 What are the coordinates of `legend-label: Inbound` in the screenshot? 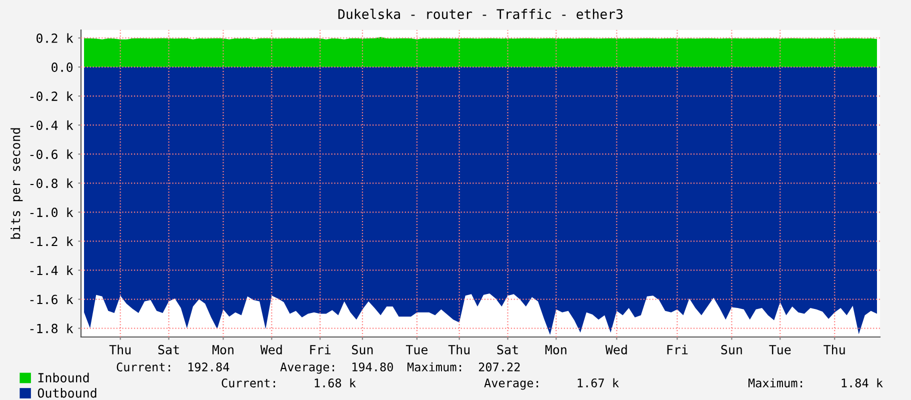 It's located at (63, 377).